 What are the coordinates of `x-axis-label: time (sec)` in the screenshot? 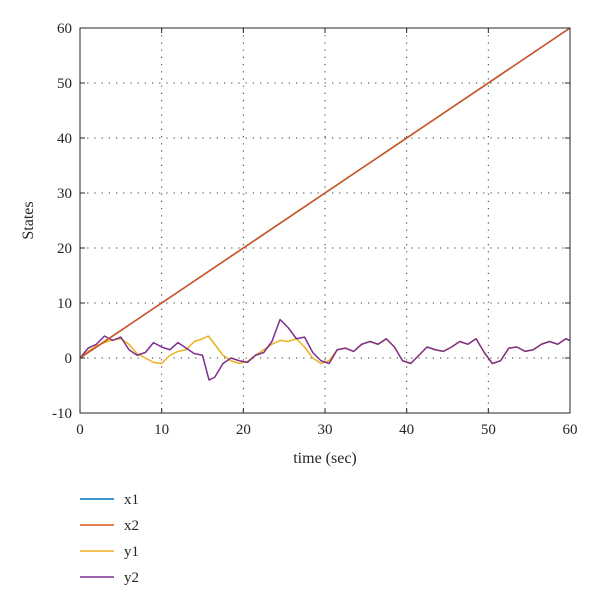 It's located at (325, 458).